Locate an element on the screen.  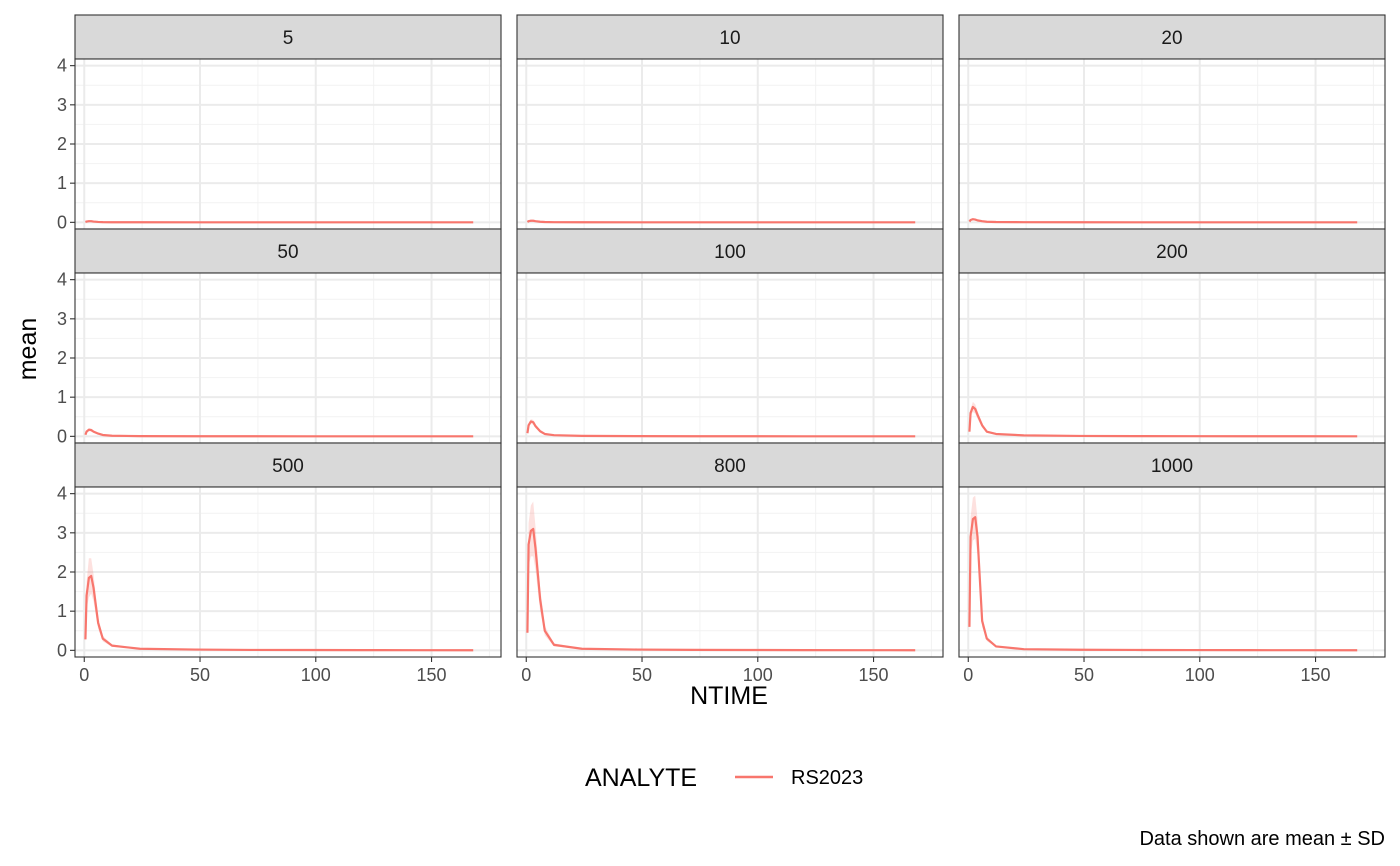
facet-panel-50: 50 0 1 2 3 4 is located at coordinates (279, 337).